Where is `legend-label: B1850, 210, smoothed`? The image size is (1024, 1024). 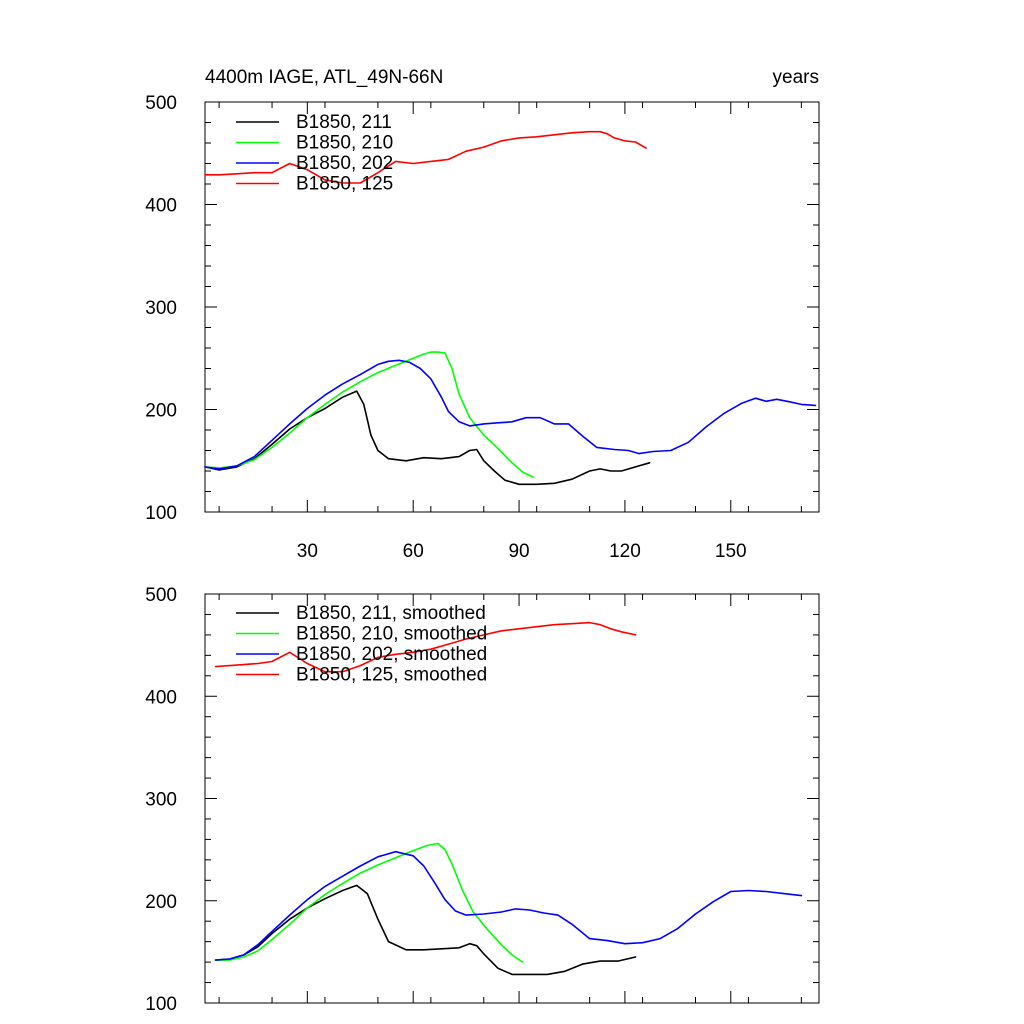
legend-label: B1850, 210, smoothed is located at coordinates (391, 634).